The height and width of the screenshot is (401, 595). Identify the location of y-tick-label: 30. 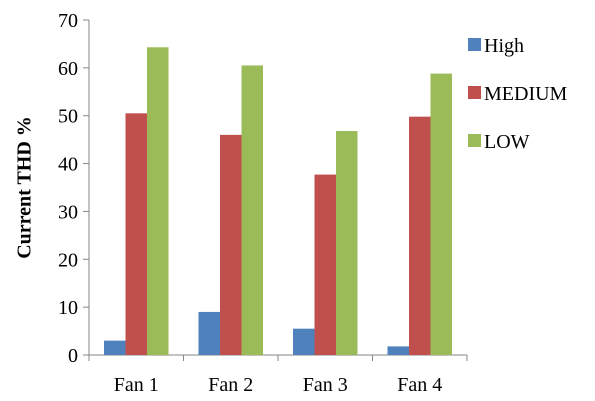
(68, 212).